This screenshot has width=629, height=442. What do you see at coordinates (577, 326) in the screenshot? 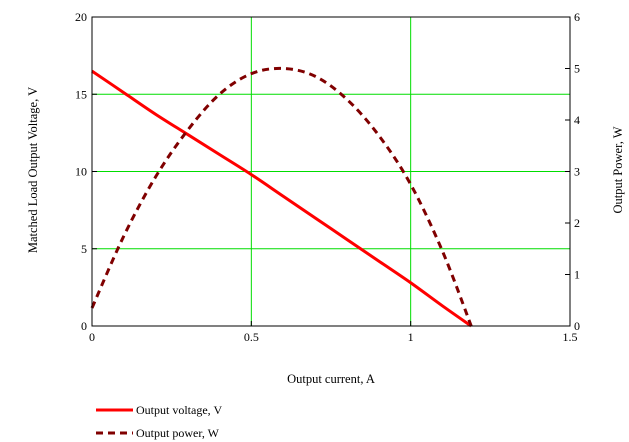
I see `y-right-tick-label-0: 0` at bounding box center [577, 326].